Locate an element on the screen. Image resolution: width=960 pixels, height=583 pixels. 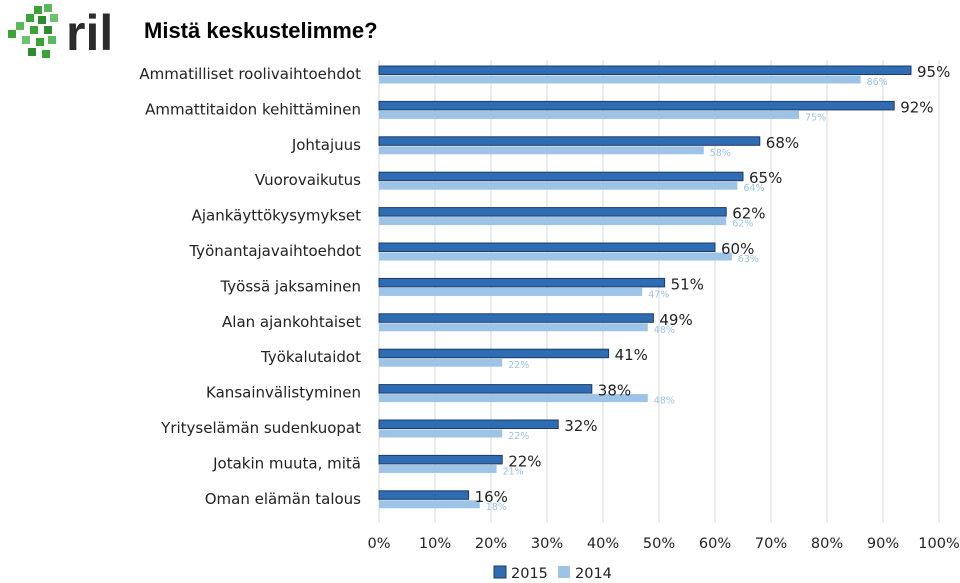
legend-label-2014: 2014 is located at coordinates (593, 574).